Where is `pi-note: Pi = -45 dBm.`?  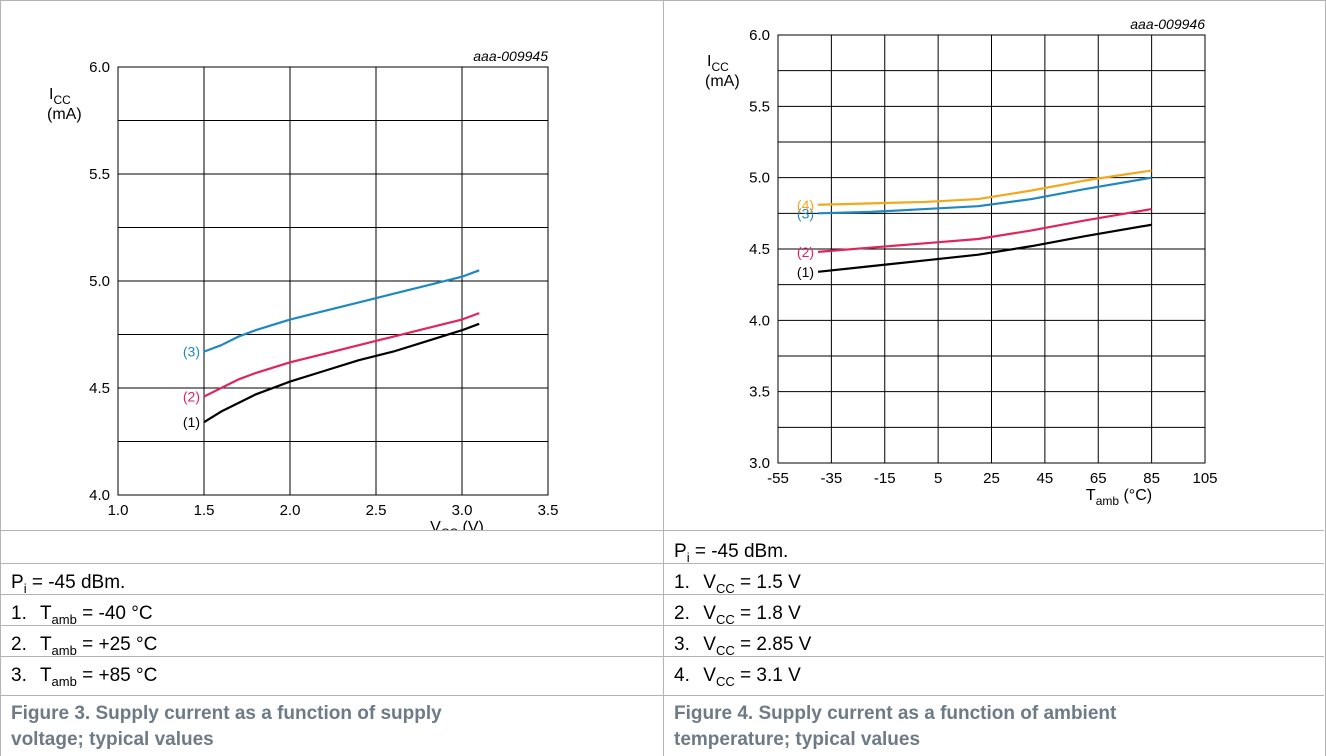
pi-note: Pi = -45 dBm. is located at coordinates (731, 553).